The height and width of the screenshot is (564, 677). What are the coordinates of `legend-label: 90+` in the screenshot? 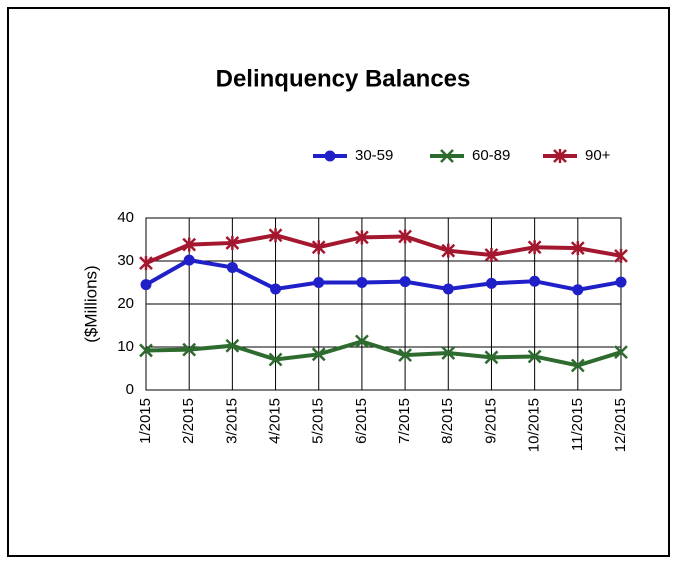 It's located at (598, 155).